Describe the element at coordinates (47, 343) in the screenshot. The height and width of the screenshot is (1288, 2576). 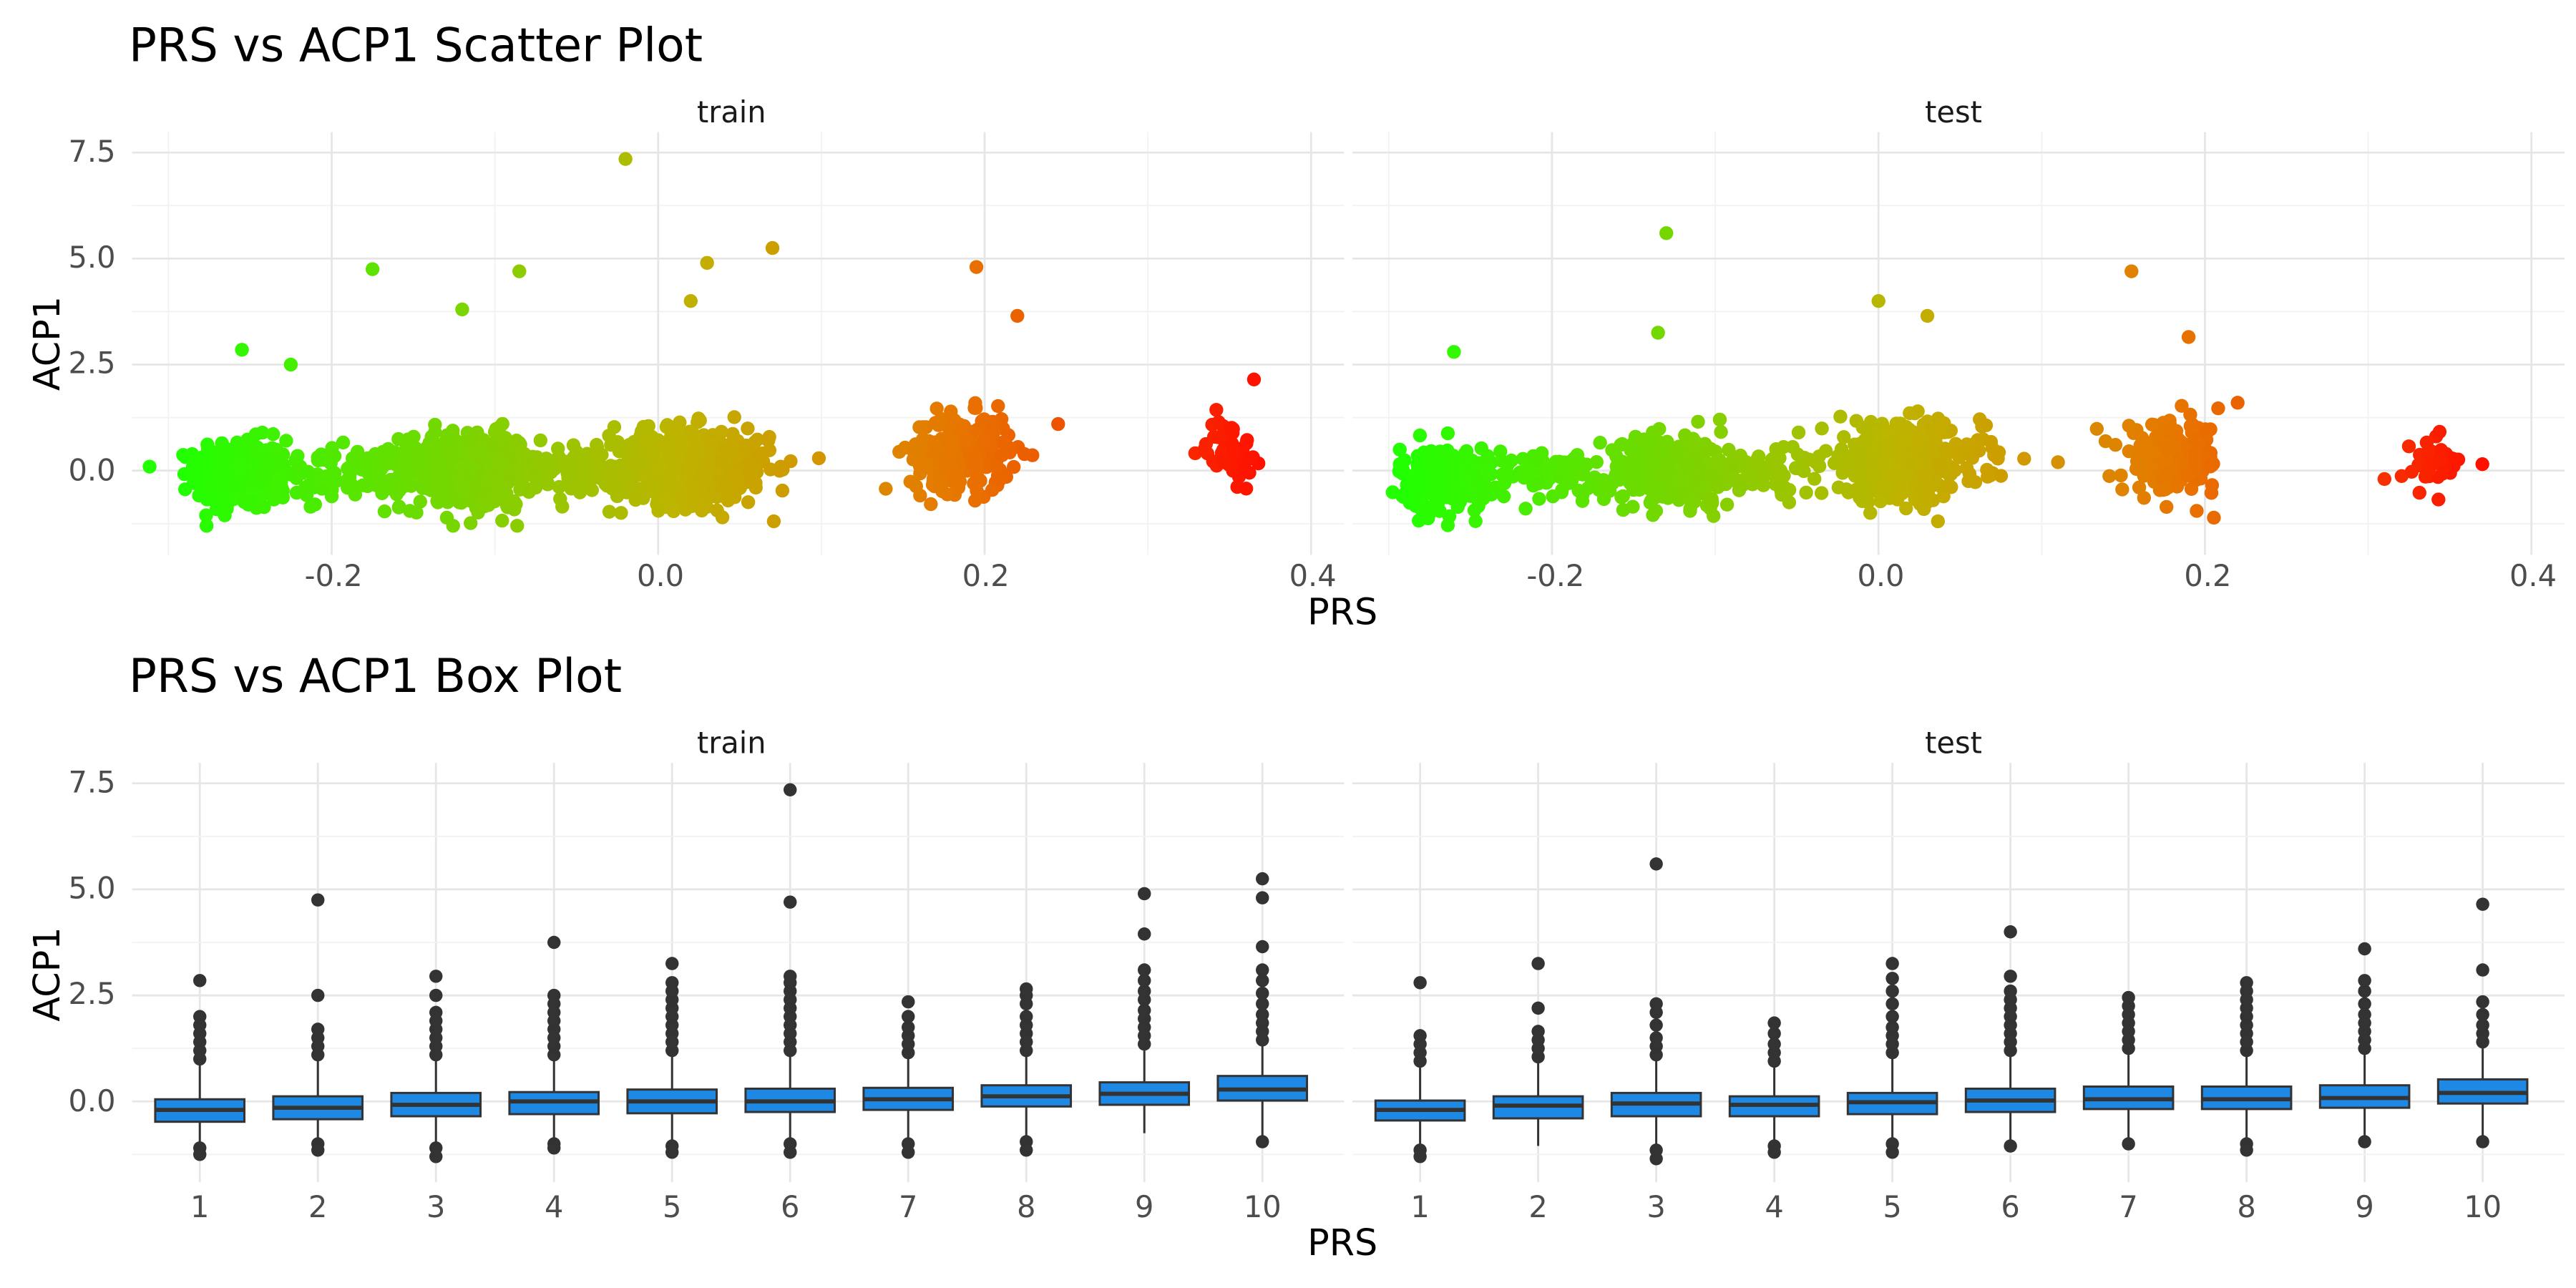
I see `y-axis-title: ACP1` at that location.